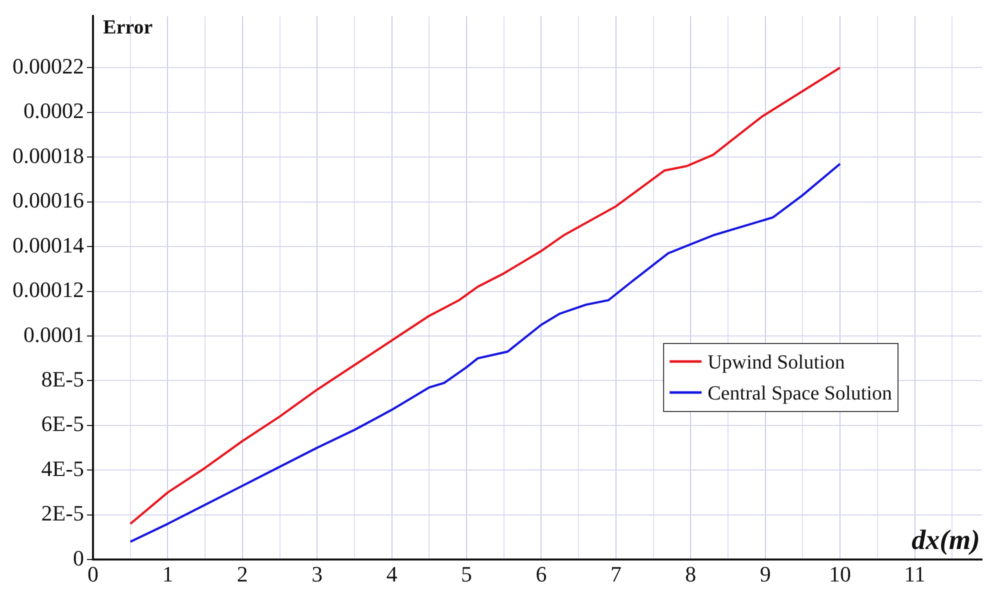  Describe the element at coordinates (466, 574) in the screenshot. I see `x-tick-label: 5` at that location.